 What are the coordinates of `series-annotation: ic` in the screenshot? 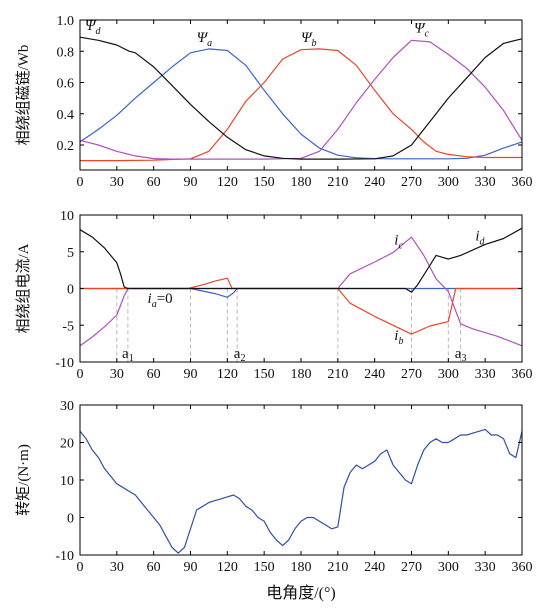 It's located at (398, 241).